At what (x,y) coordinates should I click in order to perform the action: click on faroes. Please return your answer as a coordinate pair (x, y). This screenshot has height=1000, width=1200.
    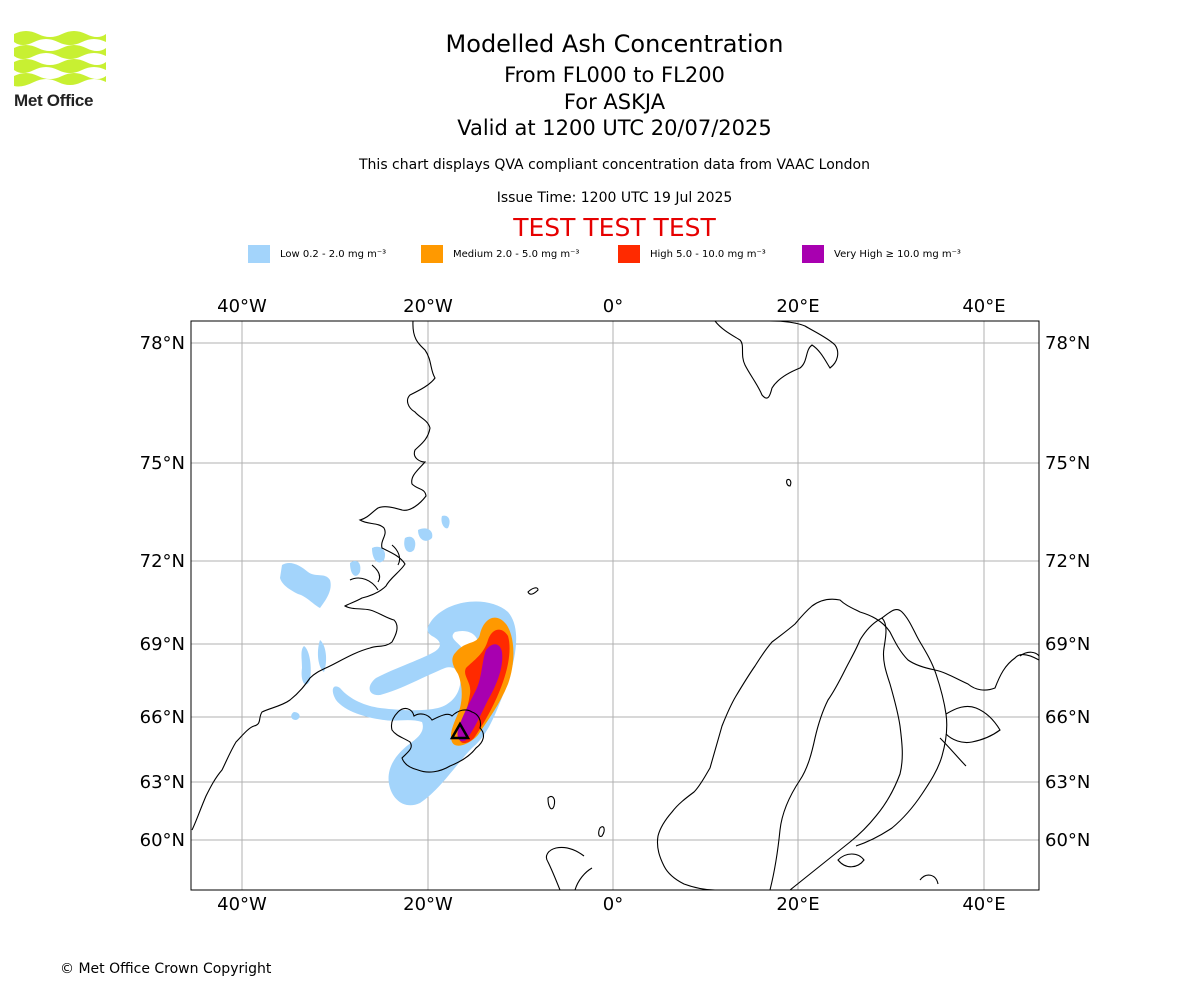
    Looking at the image, I should click on (601, 831).